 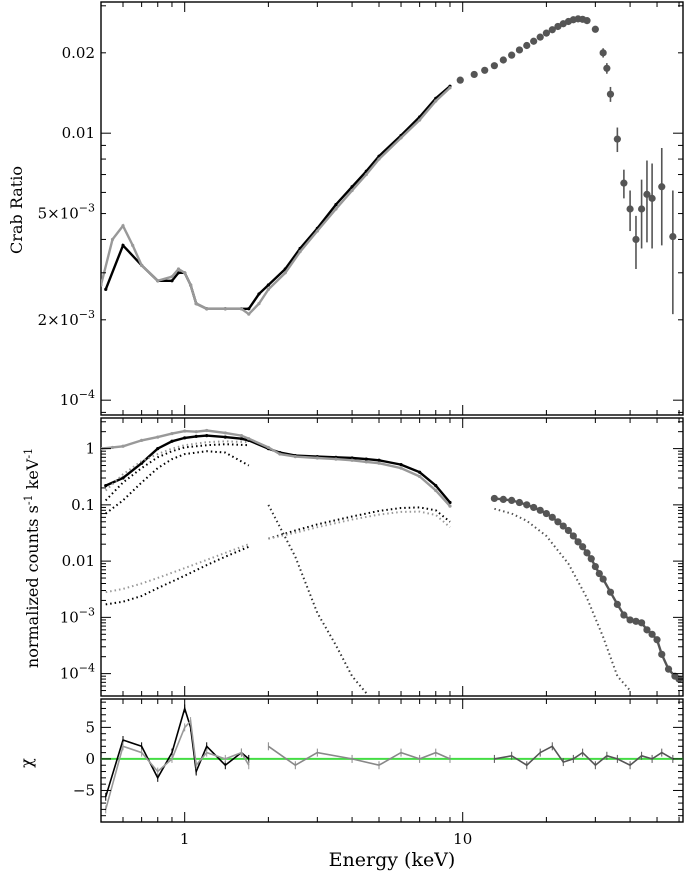 I want to click on top-y-tick-label: 2×10⁻³, so click(x=66, y=318).